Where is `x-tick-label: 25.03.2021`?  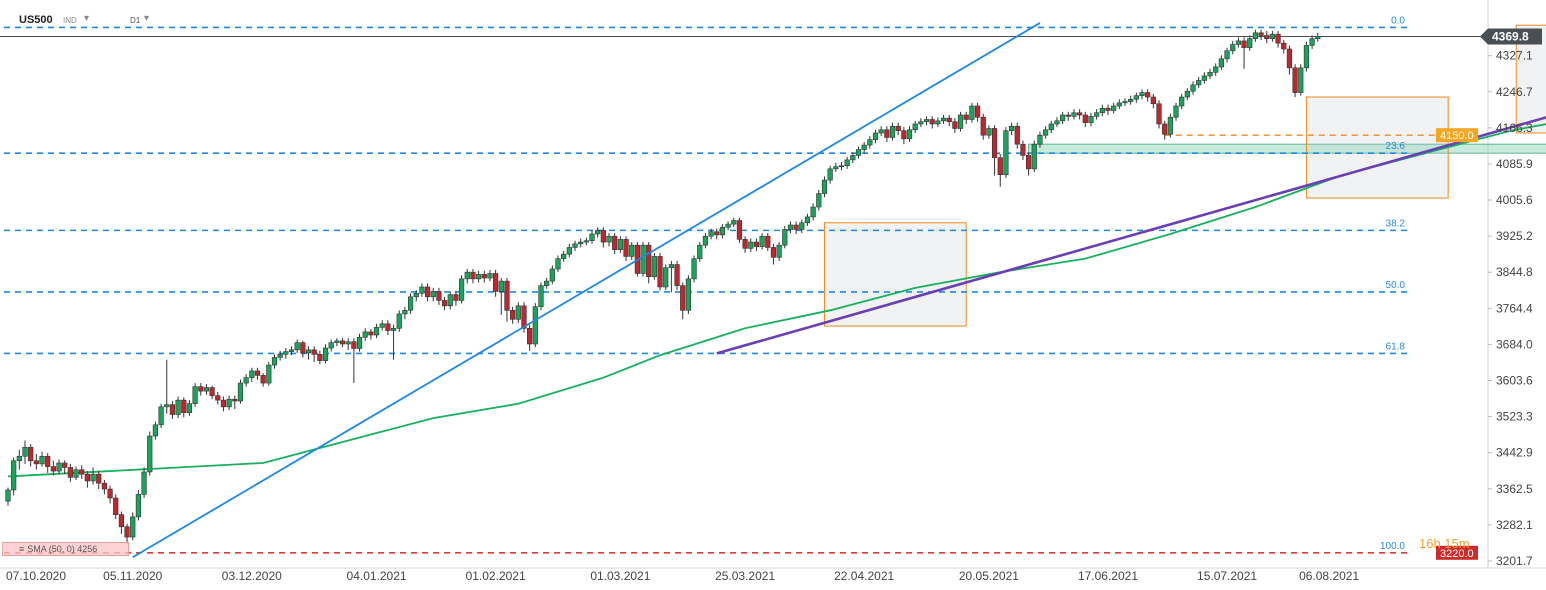
x-tick-label: 25.03.2021 is located at coordinates (745, 576).